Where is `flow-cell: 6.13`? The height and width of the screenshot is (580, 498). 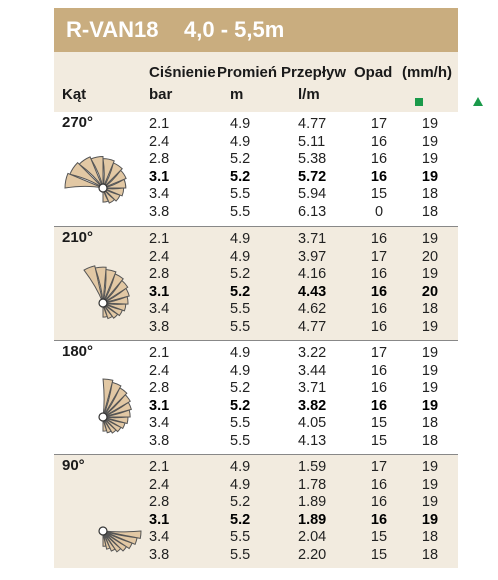 flow-cell: 6.13 is located at coordinates (312, 211).